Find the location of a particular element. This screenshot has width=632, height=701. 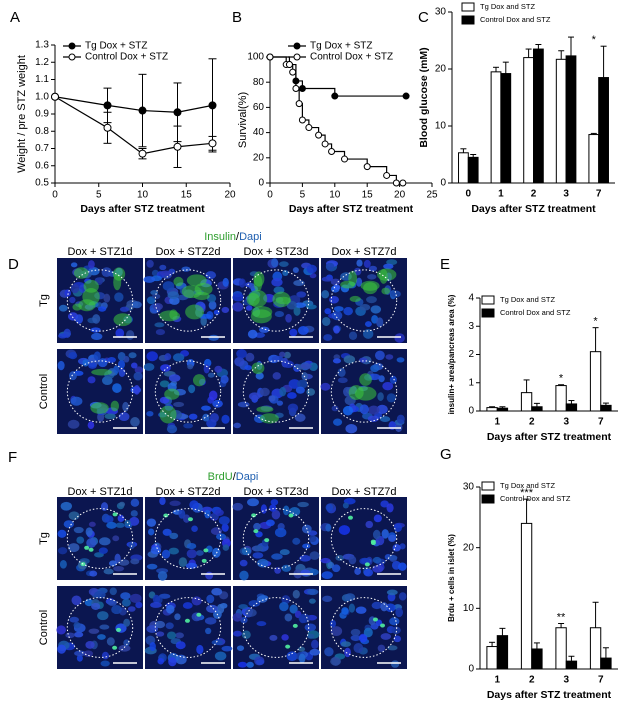

y-axis-title: Brdu + cells in islet (%) is located at coordinates (451, 578).